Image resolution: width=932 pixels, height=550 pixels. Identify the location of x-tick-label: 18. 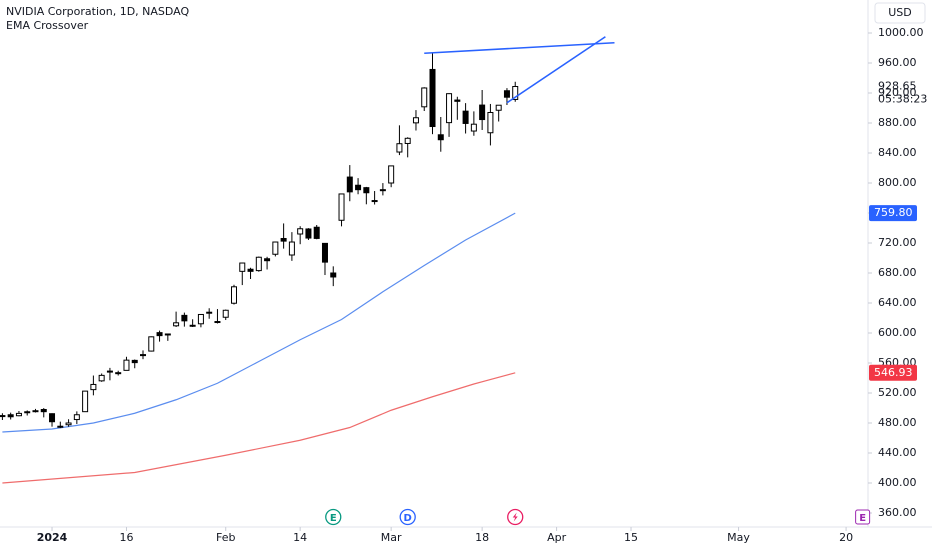
(482, 537).